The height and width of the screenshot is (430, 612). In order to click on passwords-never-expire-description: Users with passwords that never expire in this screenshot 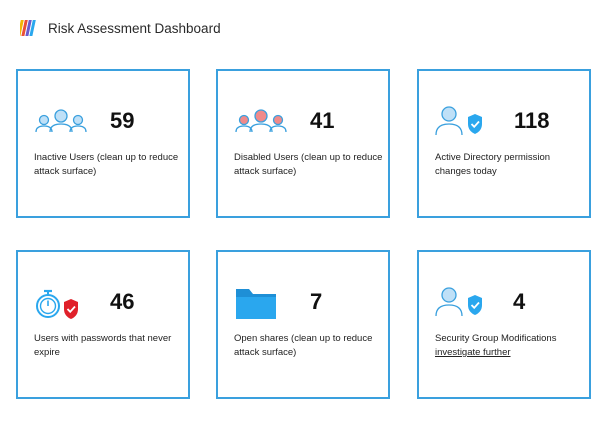, I will do `click(103, 345)`.